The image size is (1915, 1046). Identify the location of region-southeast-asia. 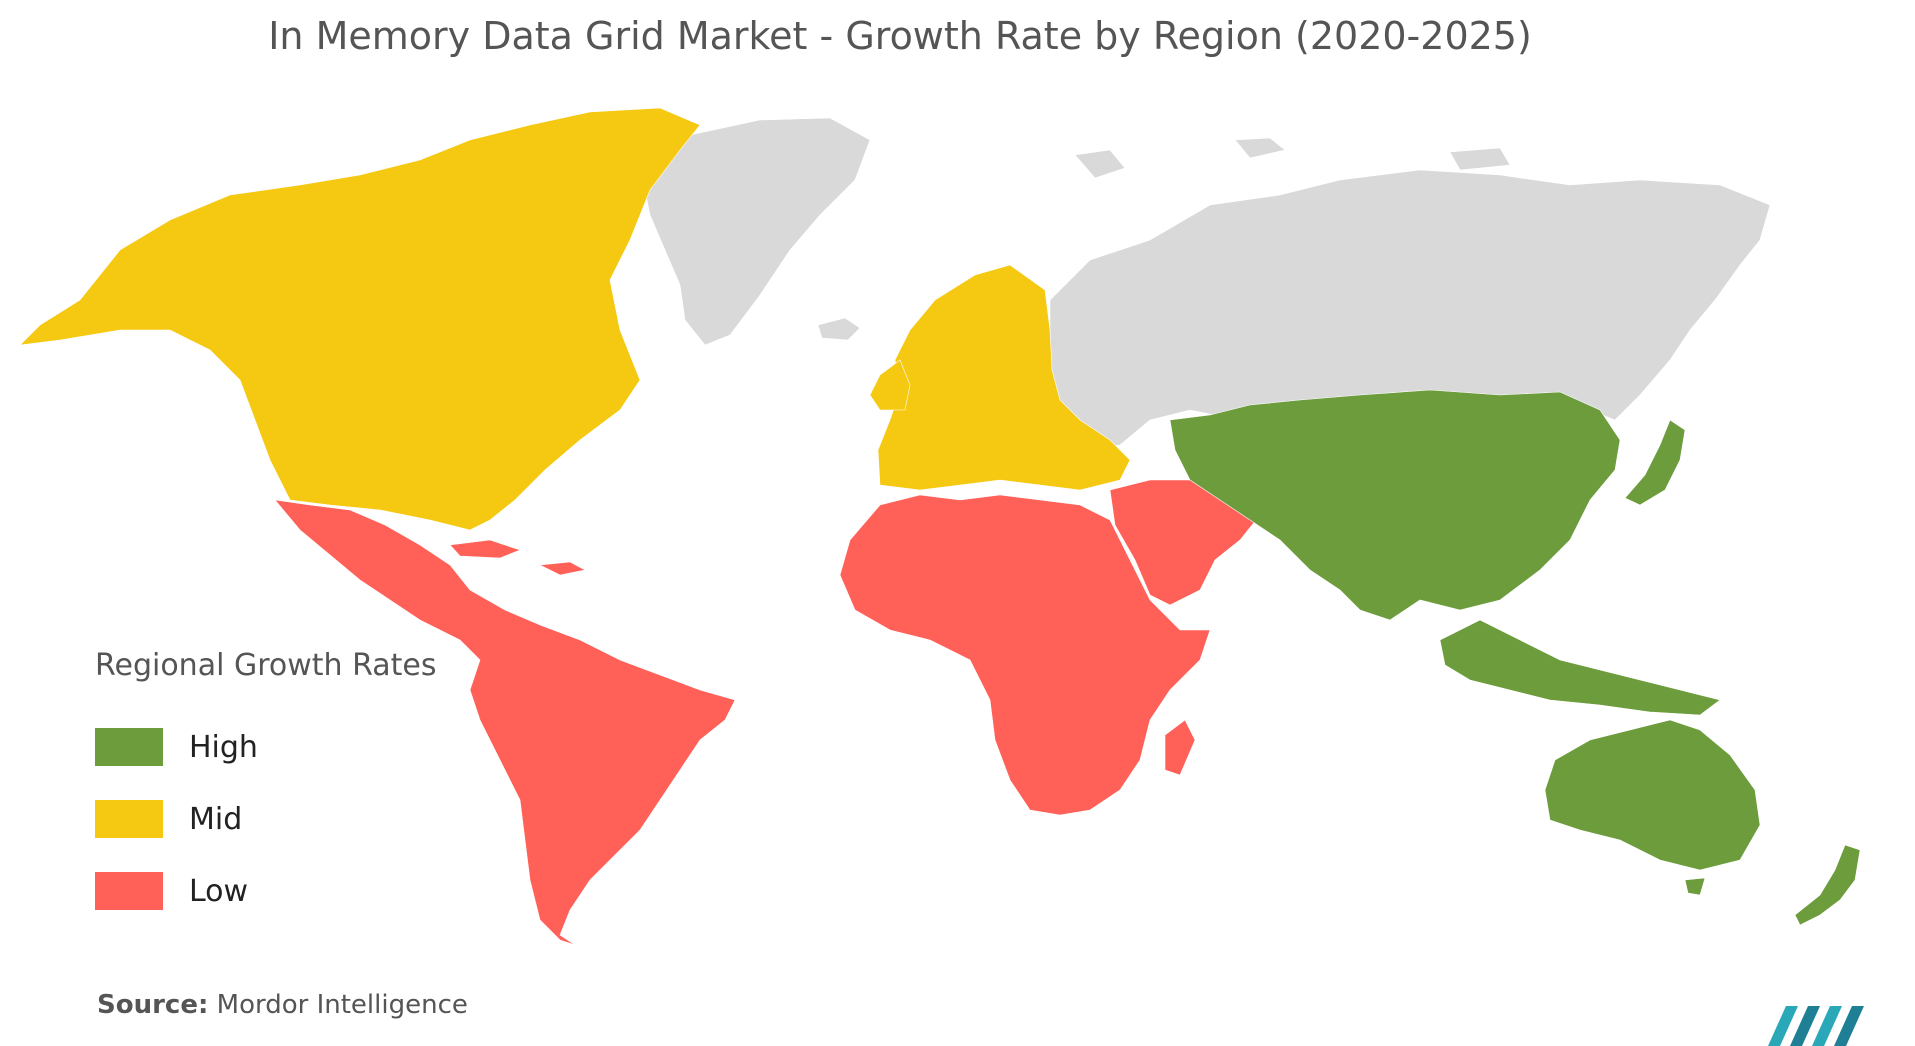
(1580, 667).